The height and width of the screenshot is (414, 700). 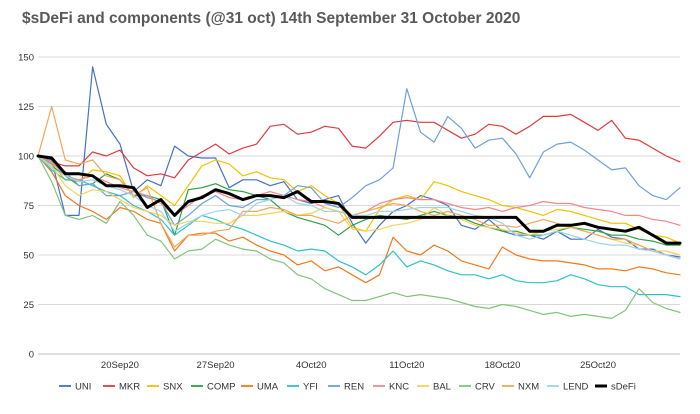 What do you see at coordinates (26, 58) in the screenshot?
I see `y-tick-label: 150` at bounding box center [26, 58].